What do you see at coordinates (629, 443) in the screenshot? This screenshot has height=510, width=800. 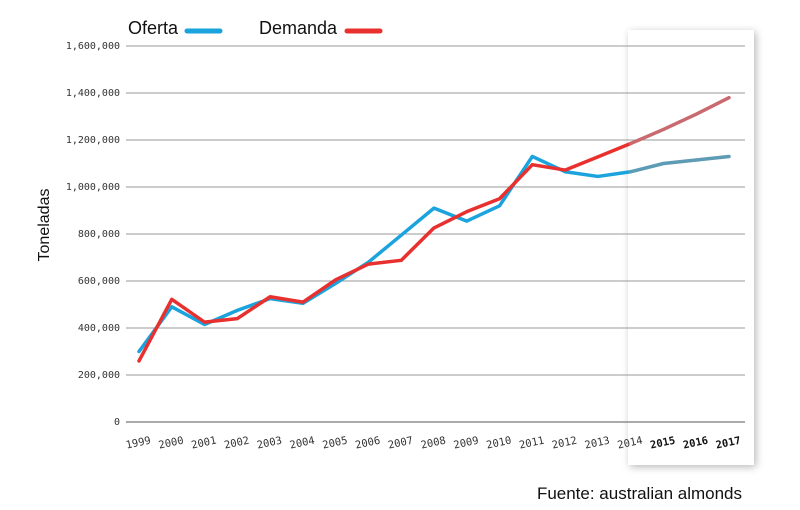 I see `x-tick-label: 2014` at bounding box center [629, 443].